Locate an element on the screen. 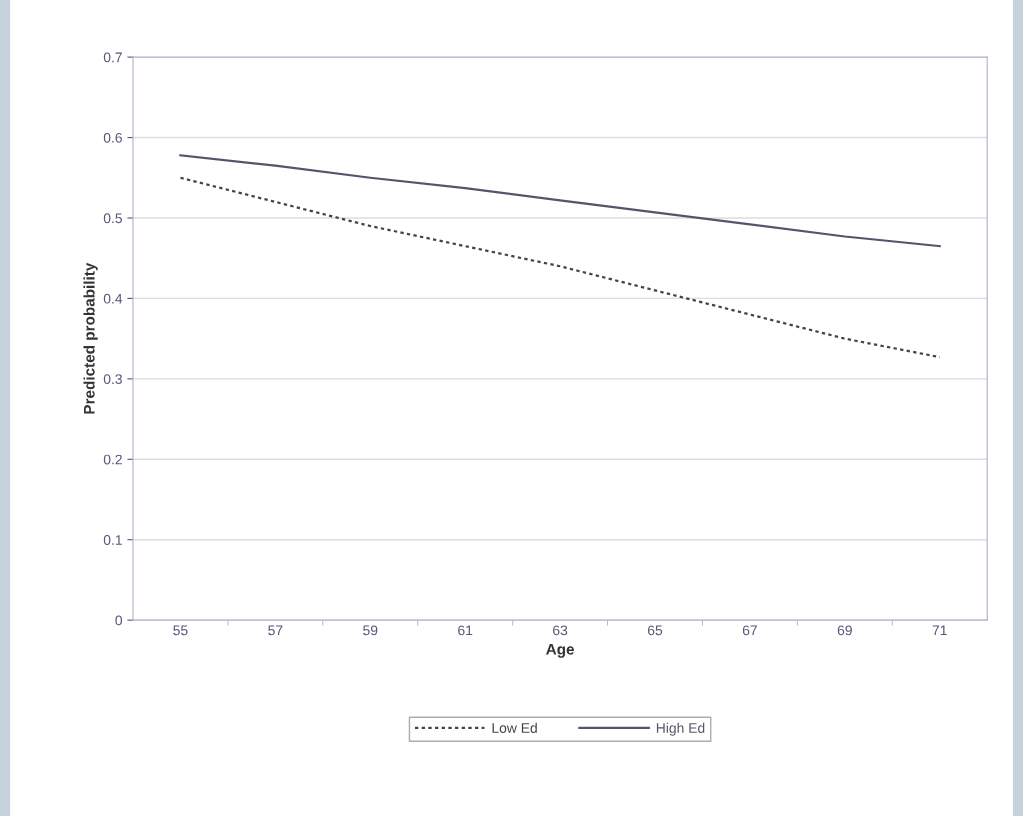  y-tick-label: 0.5 is located at coordinates (112, 218).